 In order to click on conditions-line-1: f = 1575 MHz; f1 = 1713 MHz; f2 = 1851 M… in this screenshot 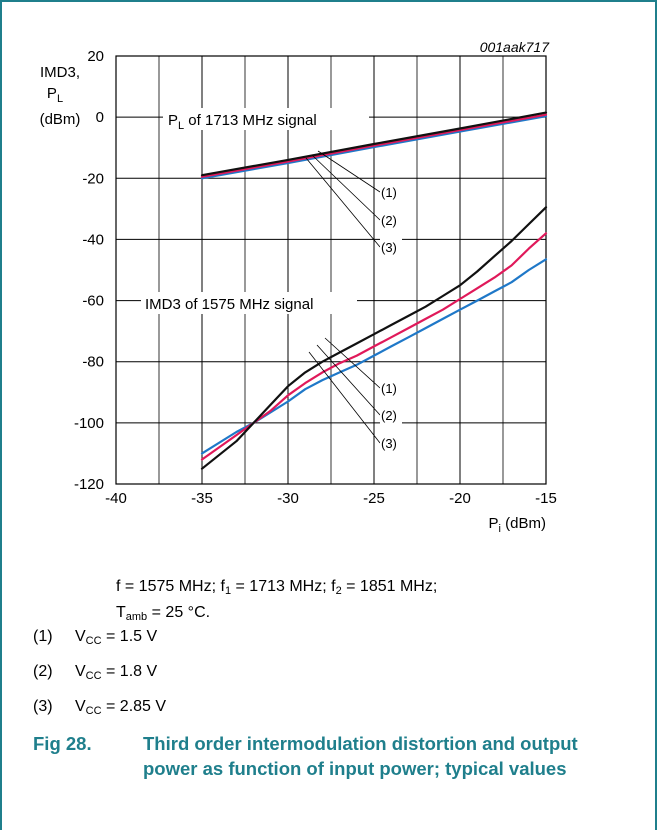, I will do `click(277, 587)`.